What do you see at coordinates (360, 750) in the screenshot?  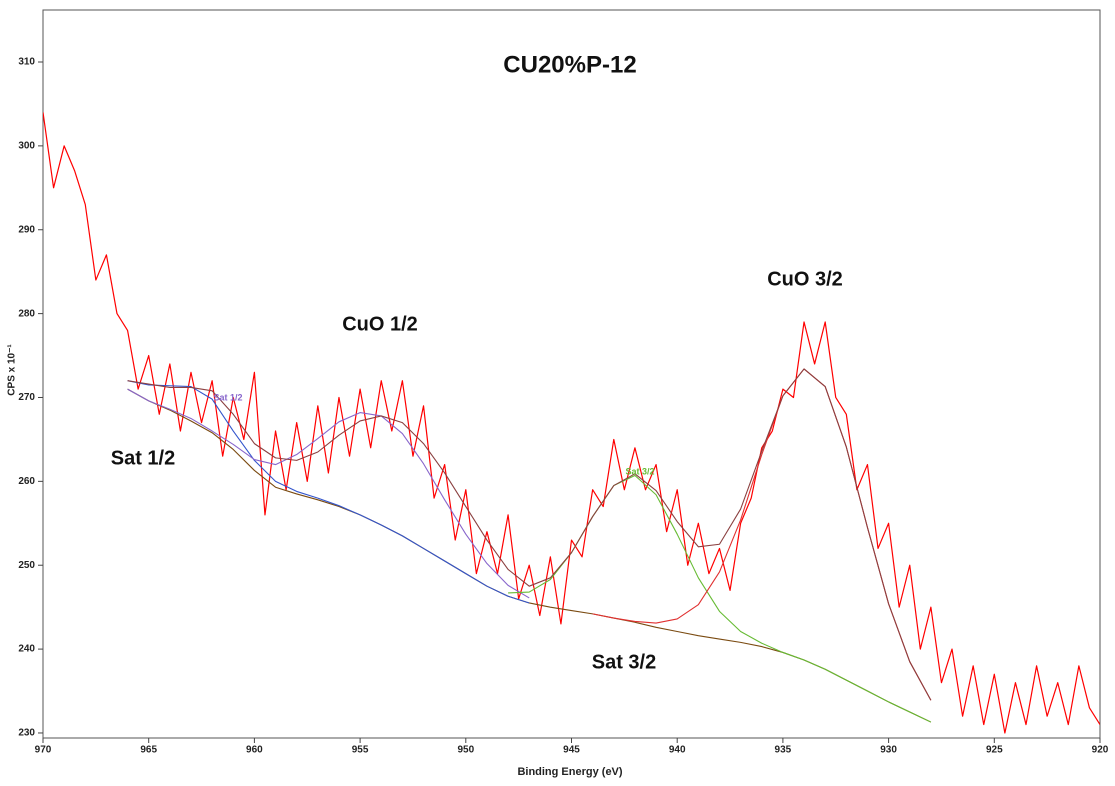 I see `x-tick-label: 955` at bounding box center [360, 750].